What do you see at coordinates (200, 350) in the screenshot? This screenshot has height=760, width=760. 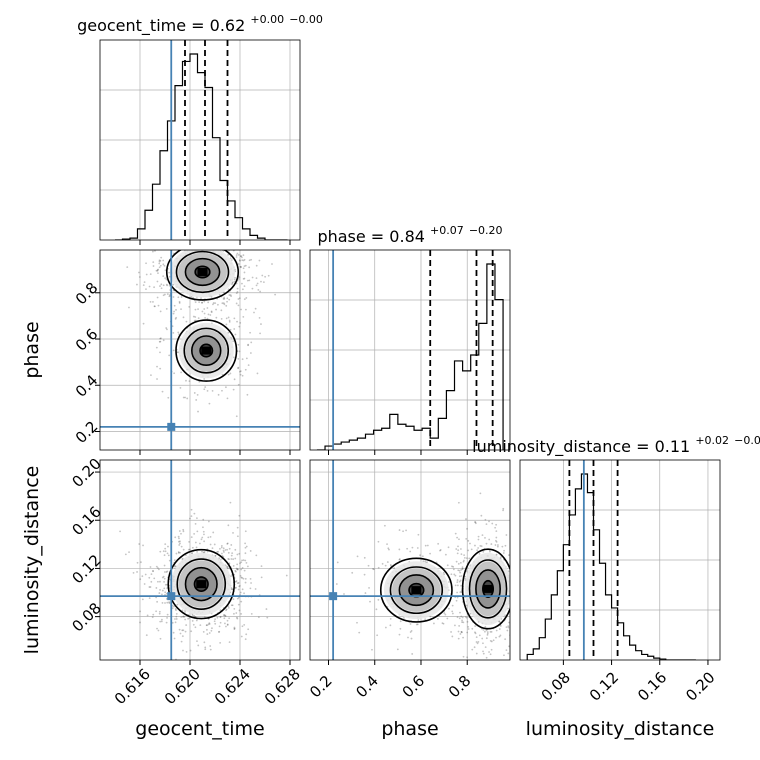 I see `frame-geocent-time-phase` at bounding box center [200, 350].